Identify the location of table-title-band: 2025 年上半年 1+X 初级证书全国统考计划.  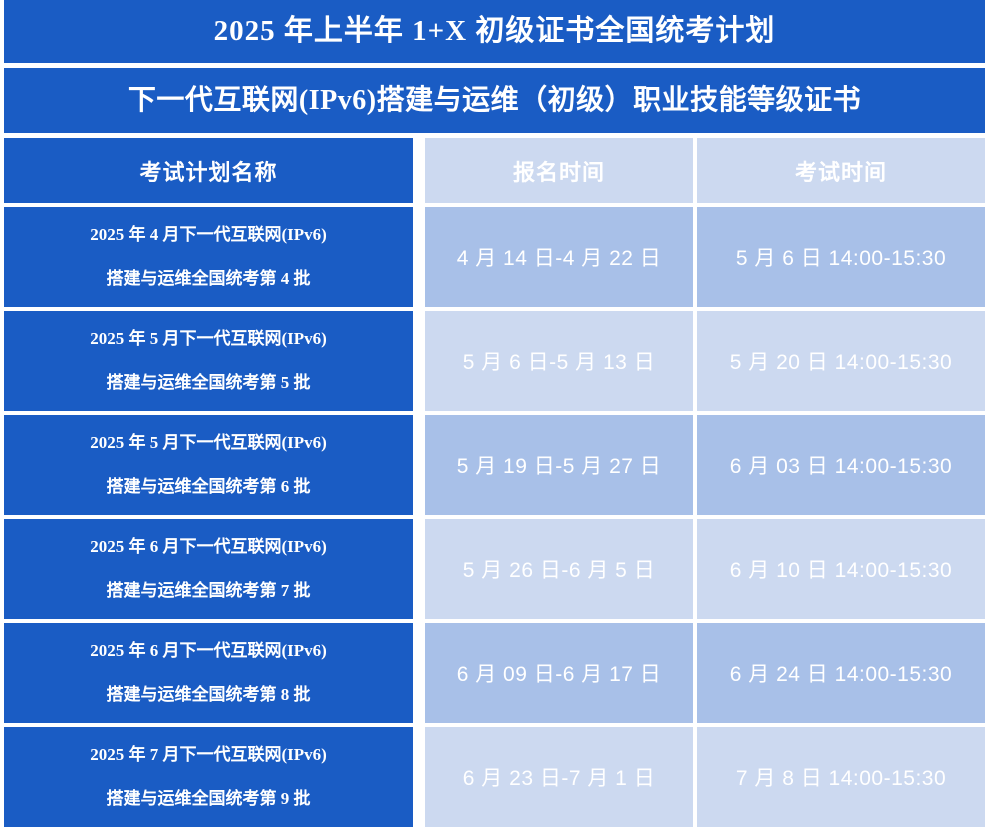
(494, 31).